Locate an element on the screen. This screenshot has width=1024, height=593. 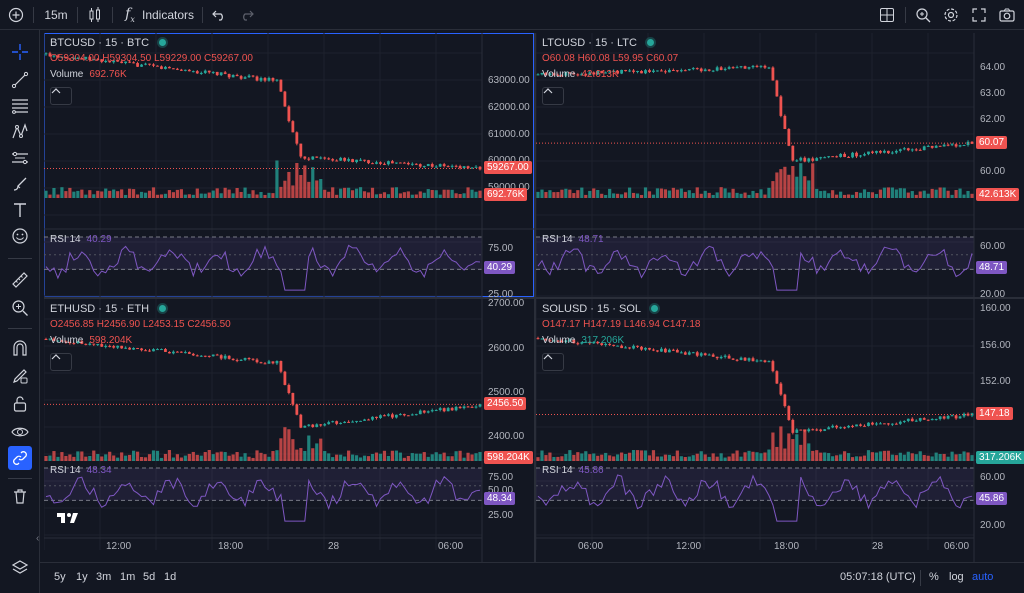
symbol-title: ETHUSD · 15 · ETH is located at coordinates (100, 309).